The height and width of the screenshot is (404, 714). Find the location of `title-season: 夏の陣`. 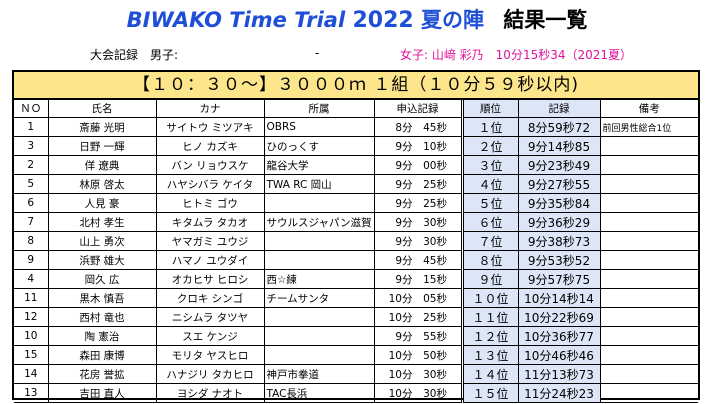

title-season: 夏の陣 is located at coordinates (453, 20).